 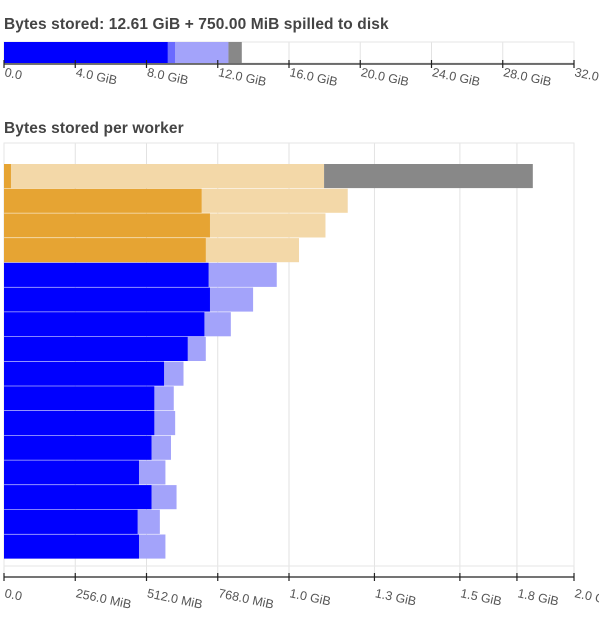 What do you see at coordinates (428, 176) in the screenshot?
I see `spilled-bar` at bounding box center [428, 176].